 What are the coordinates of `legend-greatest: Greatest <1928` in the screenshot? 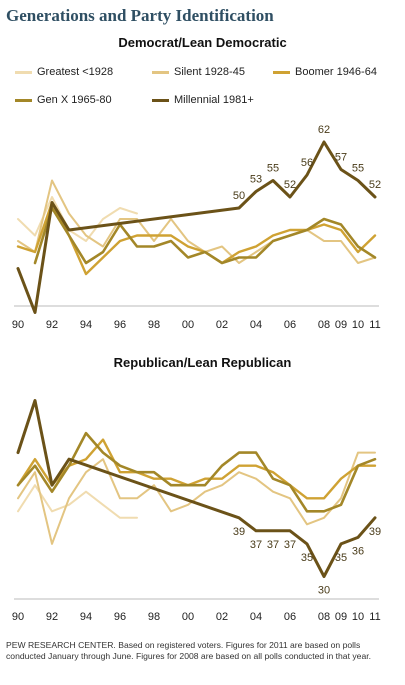 It's located at (64, 72).